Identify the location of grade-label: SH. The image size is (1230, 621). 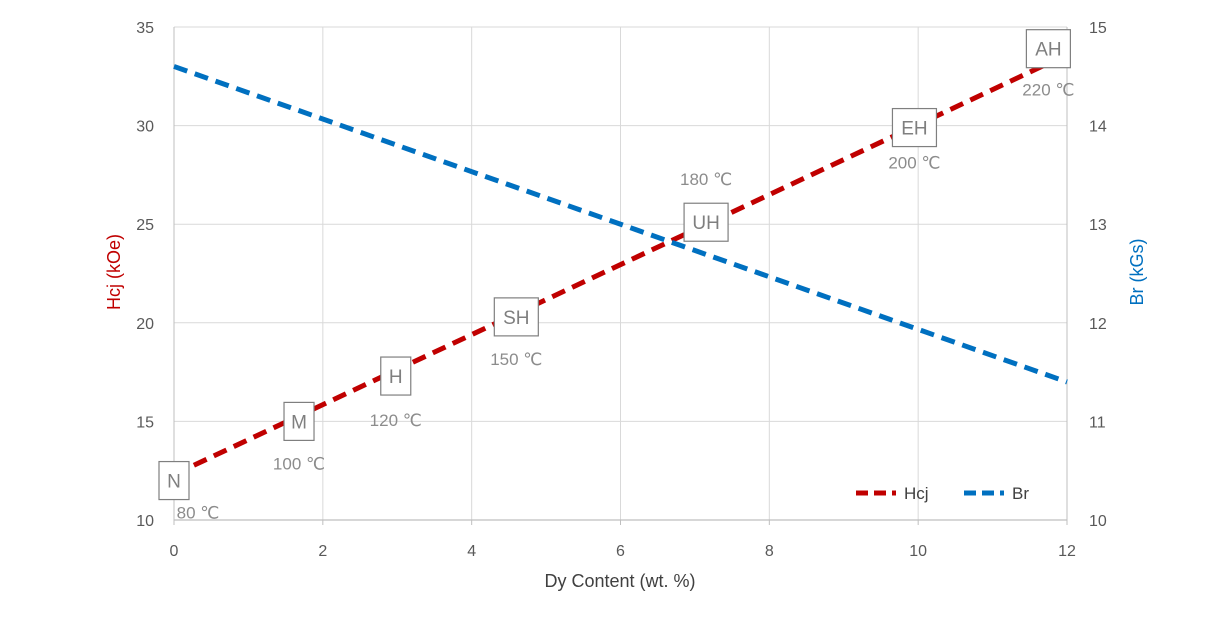
(516, 318).